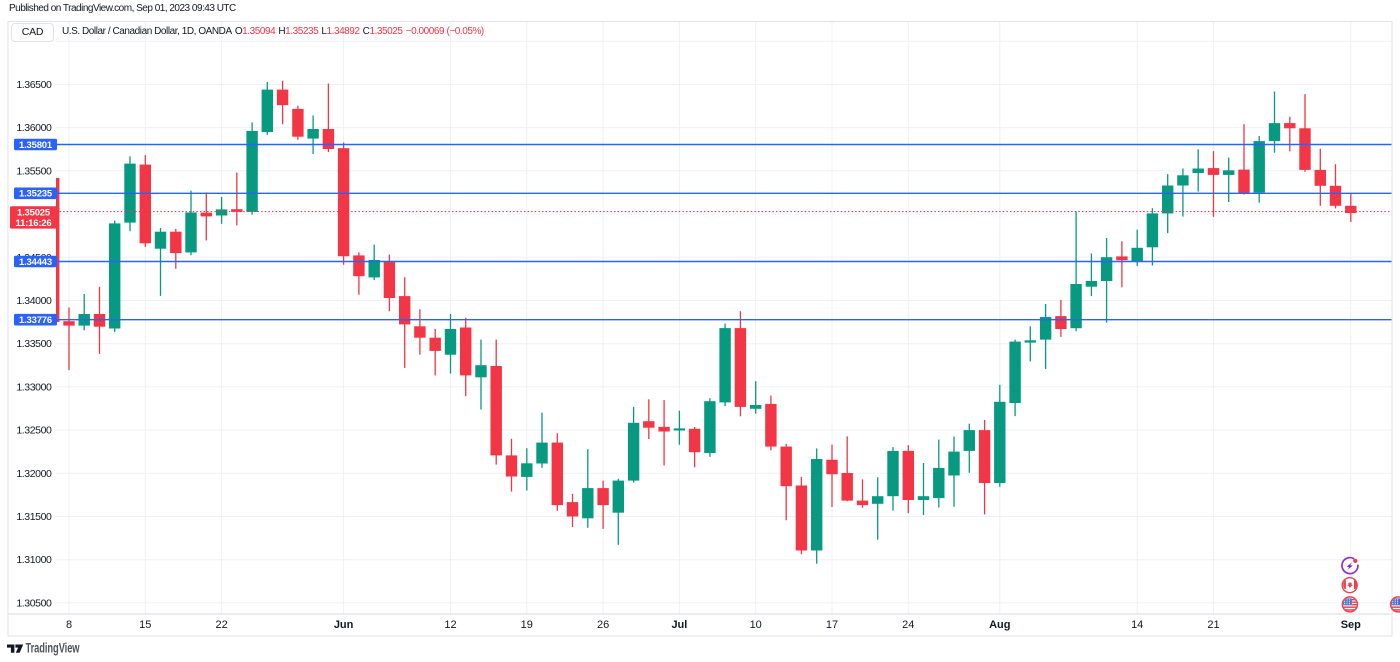 The width and height of the screenshot is (1400, 662). What do you see at coordinates (34, 560) in the screenshot?
I see `svg-text: 1.31000` at bounding box center [34, 560].